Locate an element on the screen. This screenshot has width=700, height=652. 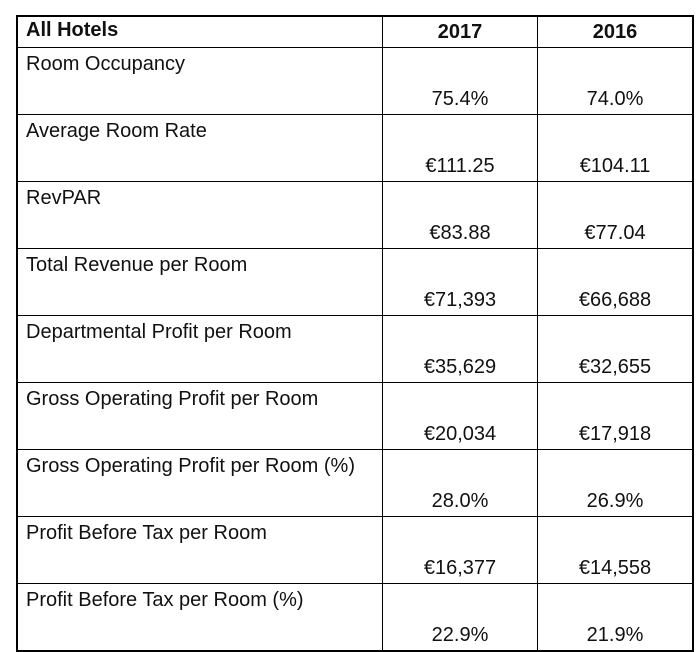
cell-value: €77.04 is located at coordinates (615, 215).